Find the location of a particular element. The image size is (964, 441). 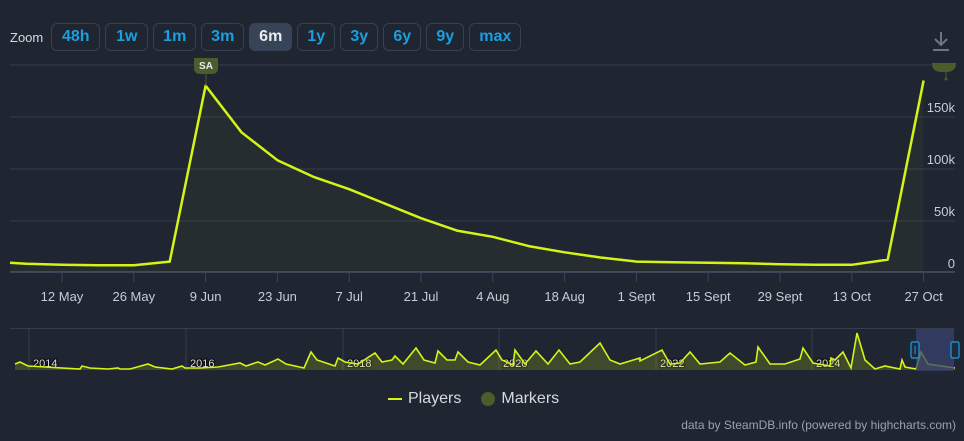

x-tick-label: 7 Jul is located at coordinates (349, 296).